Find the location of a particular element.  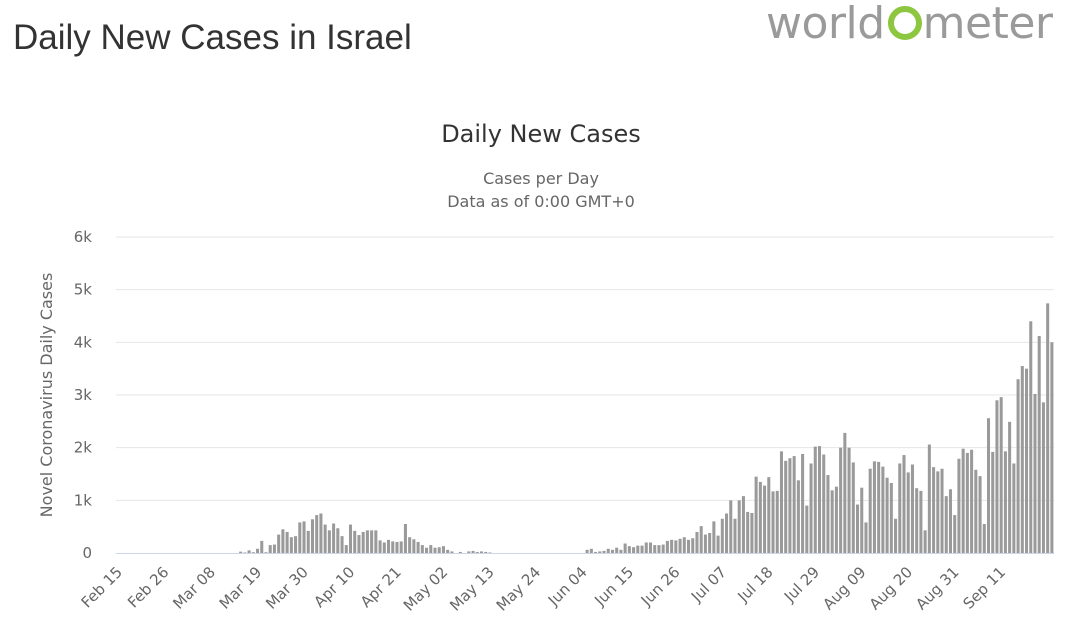

worldometer-logo: world meter is located at coordinates (909, 24).